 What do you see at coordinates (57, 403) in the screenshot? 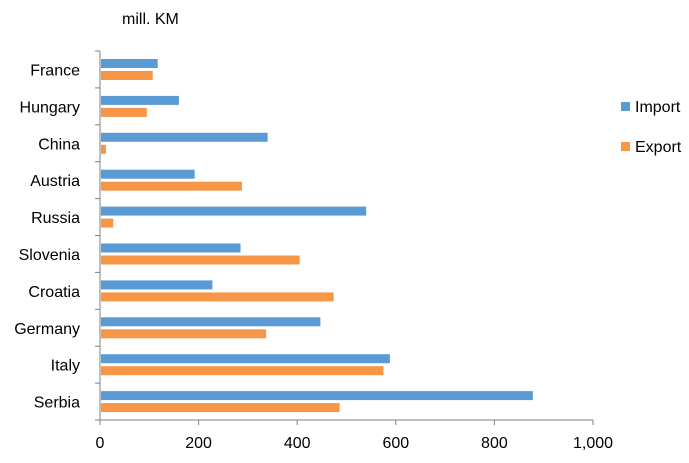
I see `category-label: Serbia` at bounding box center [57, 403].